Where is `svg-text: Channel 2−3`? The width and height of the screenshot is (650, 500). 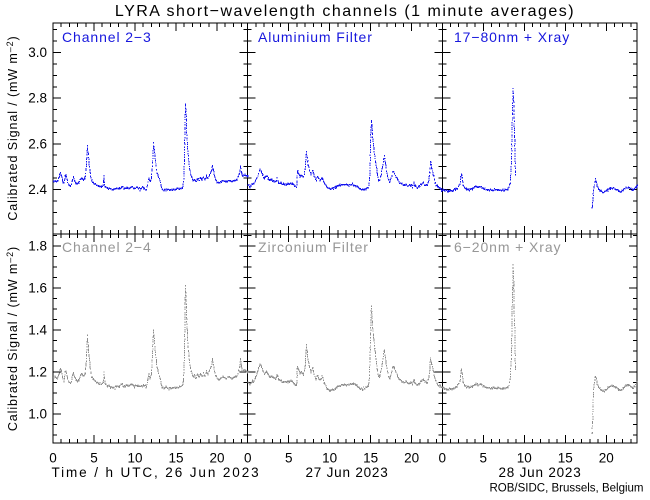 svg-text: Channel 2−3 is located at coordinates (107, 37).